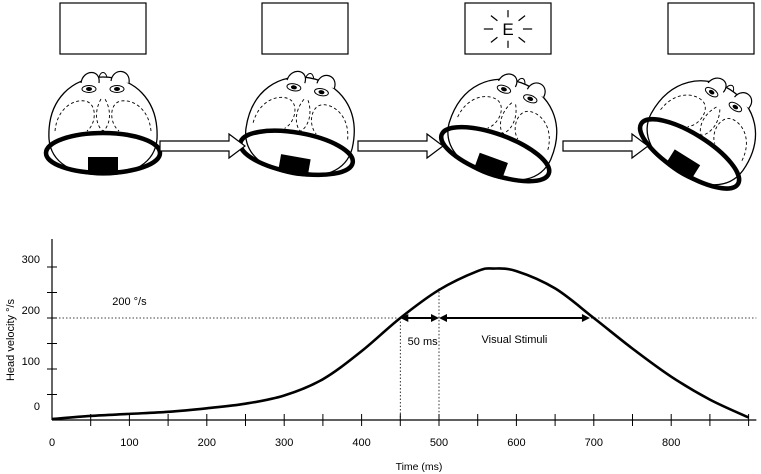 This screenshot has width=761, height=474. Describe the element at coordinates (129, 443) in the screenshot. I see `x-tick-label: 100` at that location.